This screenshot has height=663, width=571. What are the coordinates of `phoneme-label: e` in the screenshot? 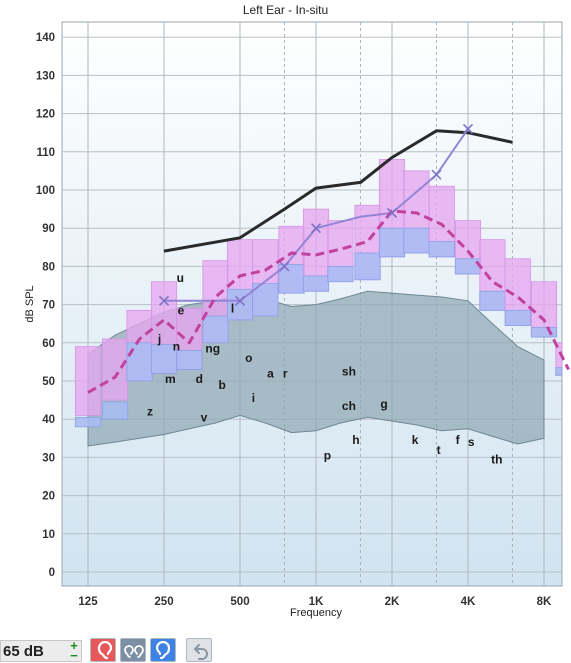 It's located at (181, 310).